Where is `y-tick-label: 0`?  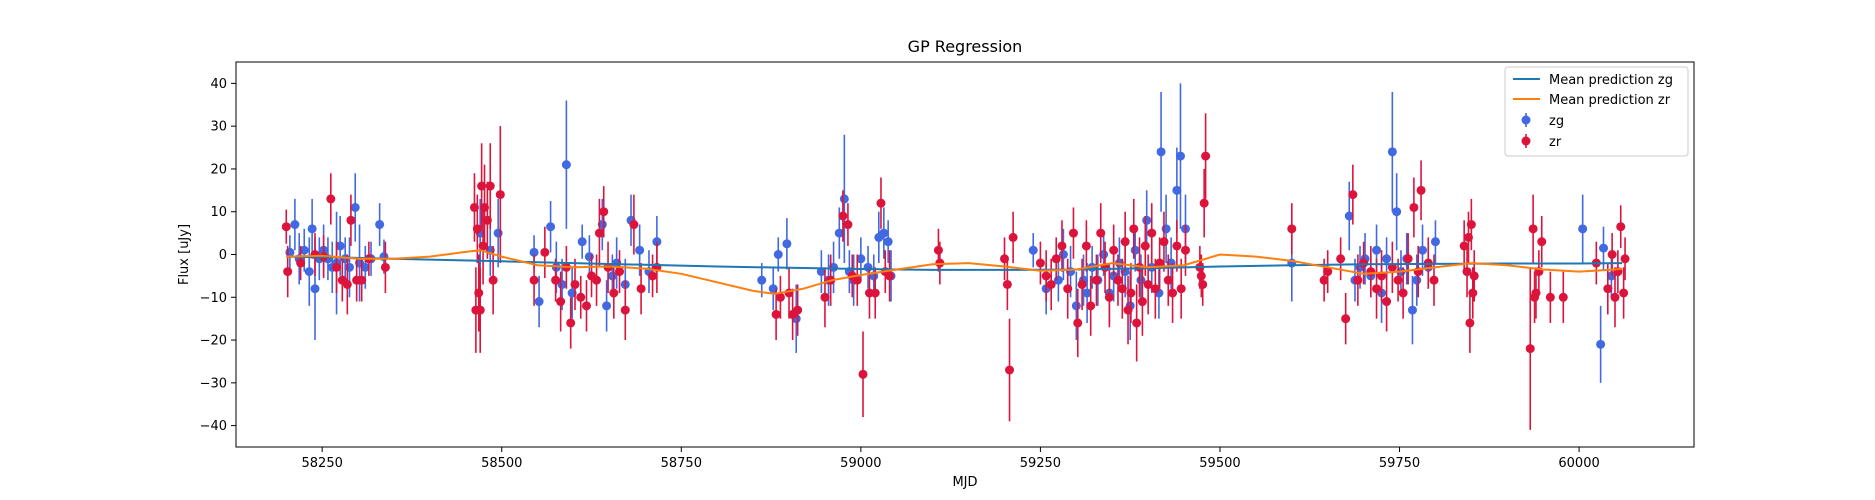 y-tick-label: 0 is located at coordinates (223, 255).